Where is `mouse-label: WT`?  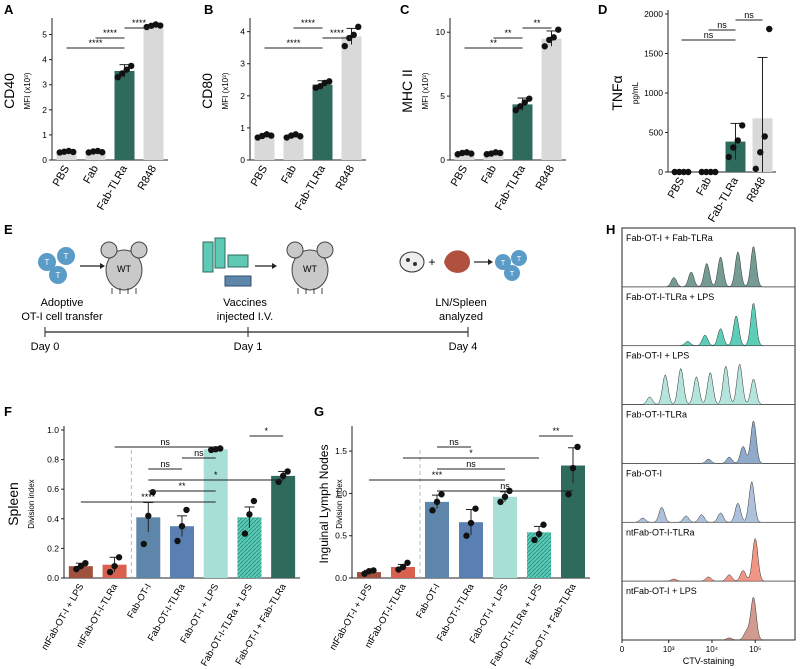
mouse-label: WT is located at coordinates (124, 269).